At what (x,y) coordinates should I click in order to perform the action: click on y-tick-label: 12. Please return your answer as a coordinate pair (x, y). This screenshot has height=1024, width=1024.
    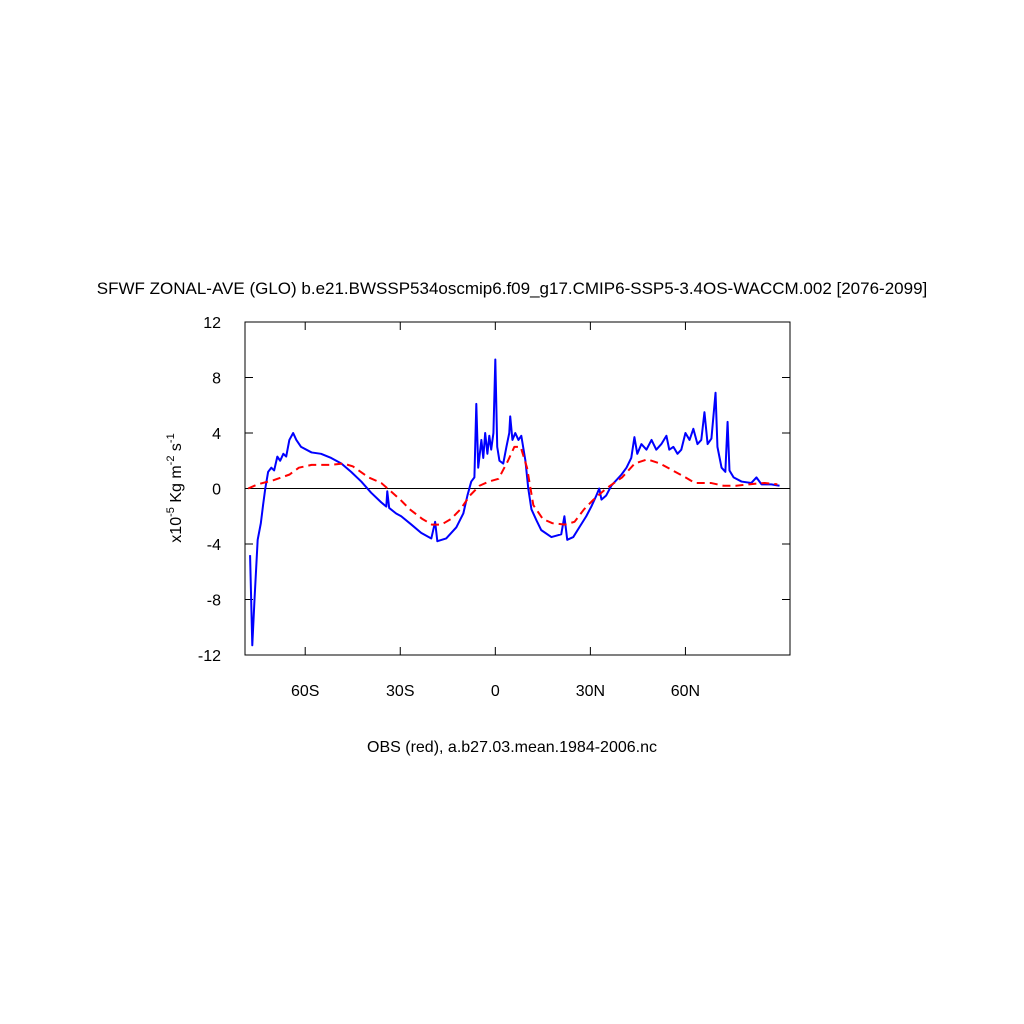
    Looking at the image, I should click on (212, 323).